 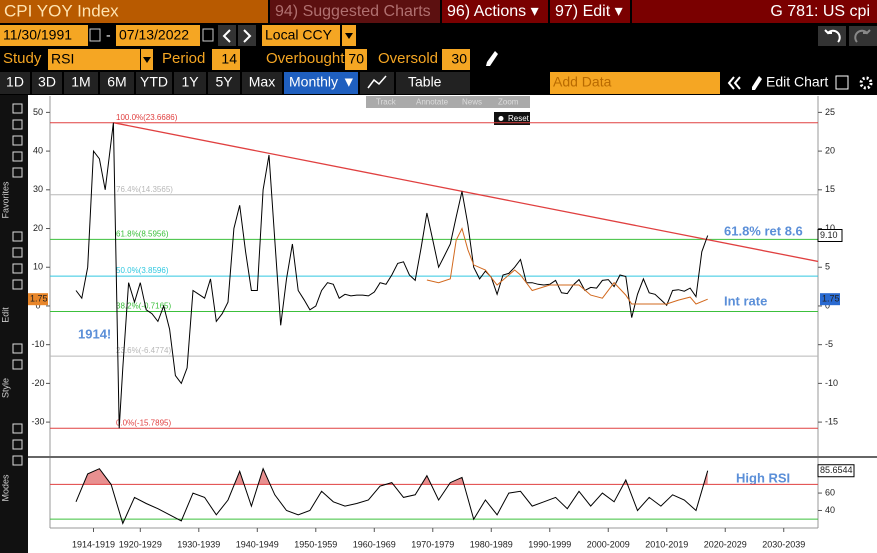 I want to click on x-tick-label: 2000-2009, so click(x=608, y=544).